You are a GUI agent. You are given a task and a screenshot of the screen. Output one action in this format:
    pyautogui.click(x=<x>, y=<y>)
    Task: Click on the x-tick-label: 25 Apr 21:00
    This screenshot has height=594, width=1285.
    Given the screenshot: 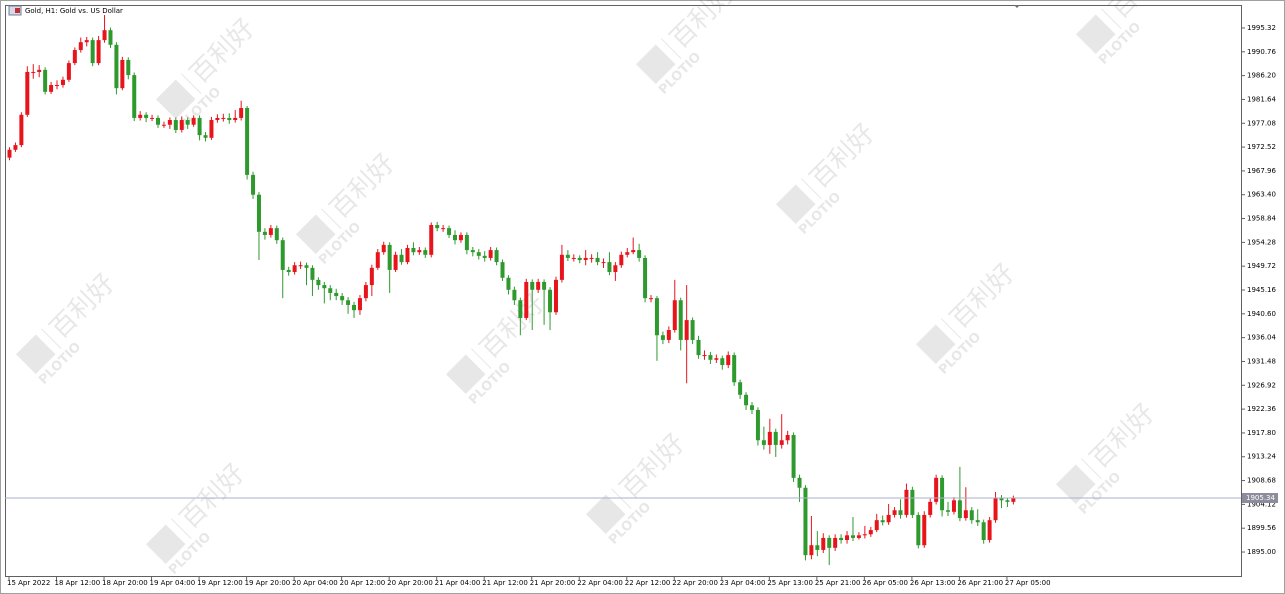 What is the action you would take?
    pyautogui.click(x=838, y=583)
    